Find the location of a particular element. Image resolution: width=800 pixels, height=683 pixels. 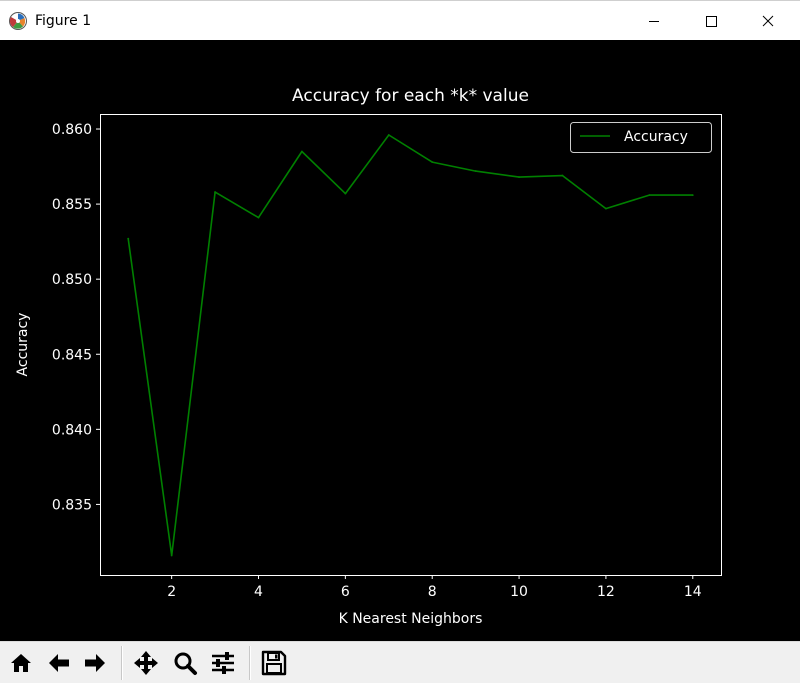

x-tick-label: 8 is located at coordinates (432, 592).